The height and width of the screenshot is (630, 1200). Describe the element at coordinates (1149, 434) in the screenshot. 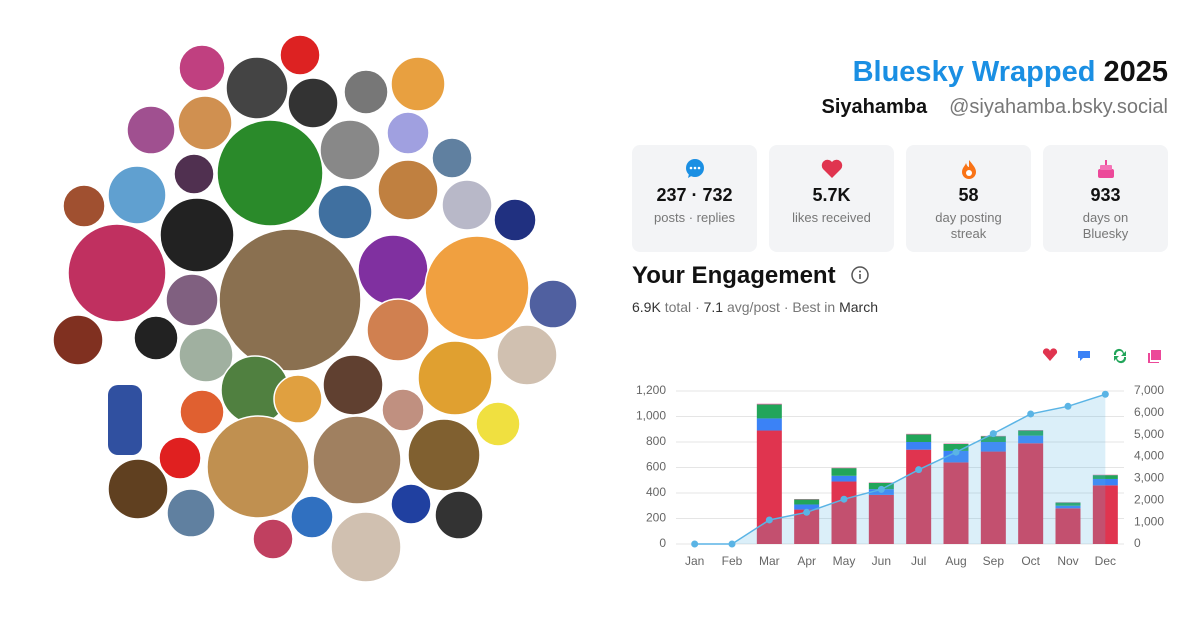

I see `y2-tick-label: 5,000` at that location.